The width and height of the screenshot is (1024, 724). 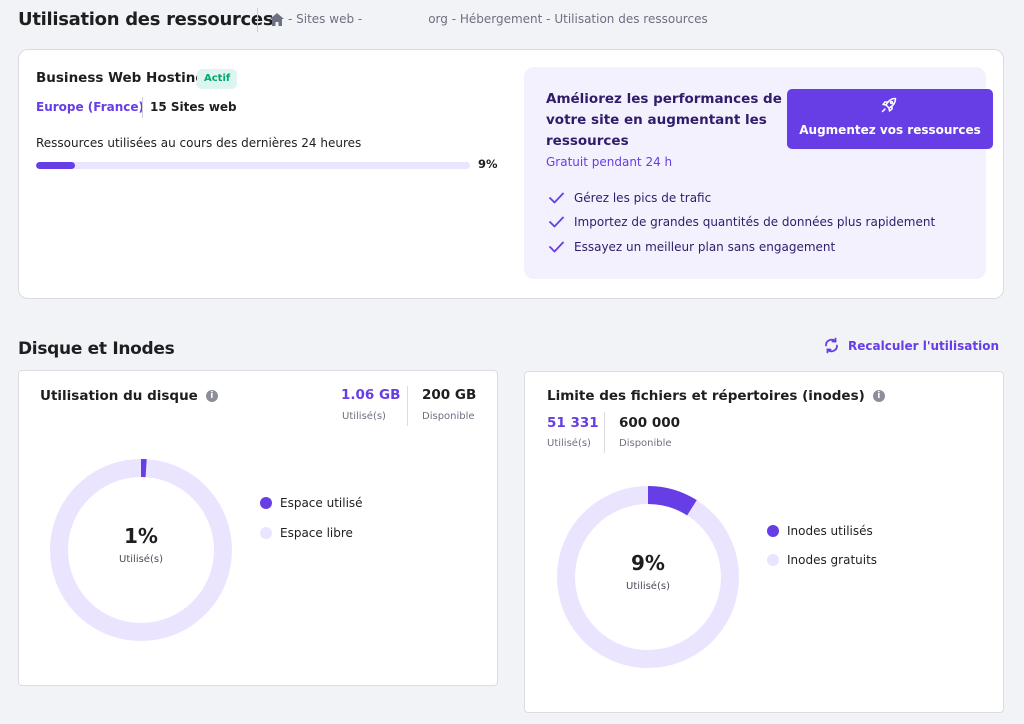 What do you see at coordinates (146, 19) in the screenshot?
I see `page-title: Utilisation des ressources` at bounding box center [146, 19].